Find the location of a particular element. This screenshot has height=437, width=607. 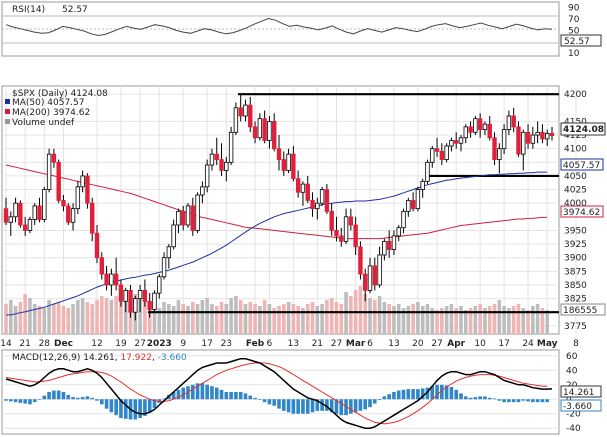

last-price-box-text: 4124.08 is located at coordinates (583, 130).